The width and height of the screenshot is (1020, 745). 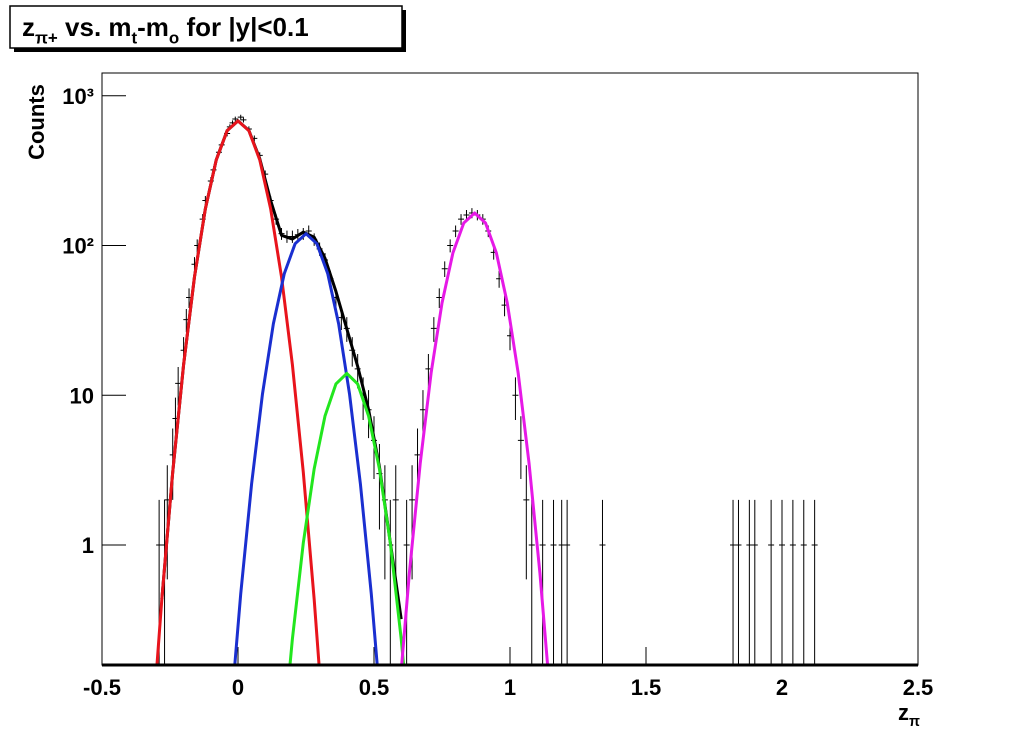 What do you see at coordinates (174, 37) in the screenshot?
I see `subscript: o` at bounding box center [174, 37].